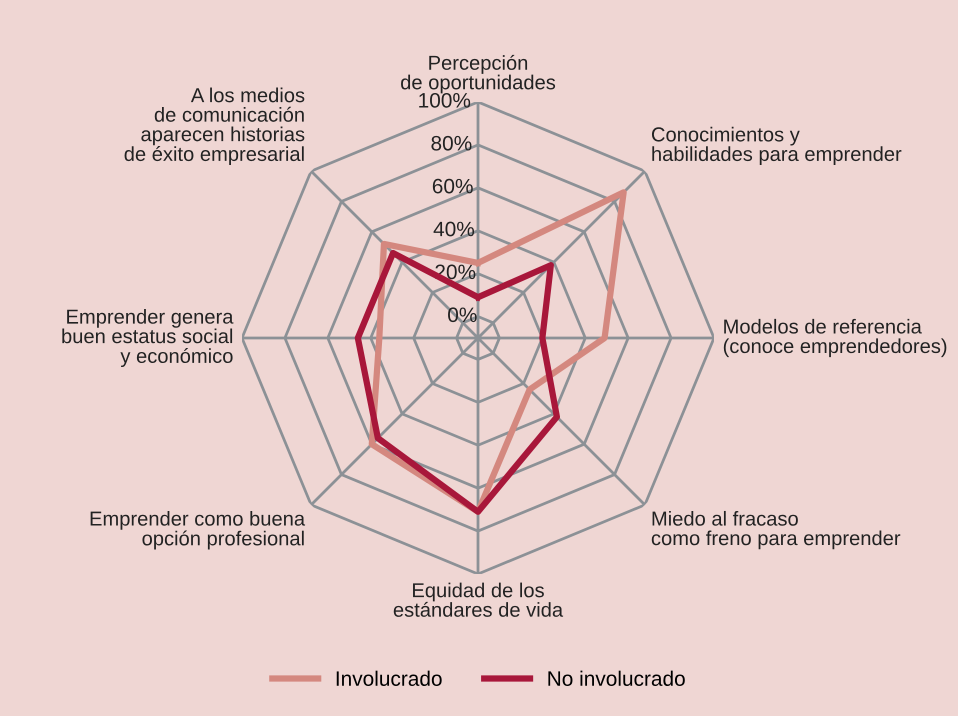 This screenshot has width=958, height=716. What do you see at coordinates (776, 530) in the screenshot?
I see `spoke-label: Miedo al fracaso como freno para emprender` at bounding box center [776, 530].